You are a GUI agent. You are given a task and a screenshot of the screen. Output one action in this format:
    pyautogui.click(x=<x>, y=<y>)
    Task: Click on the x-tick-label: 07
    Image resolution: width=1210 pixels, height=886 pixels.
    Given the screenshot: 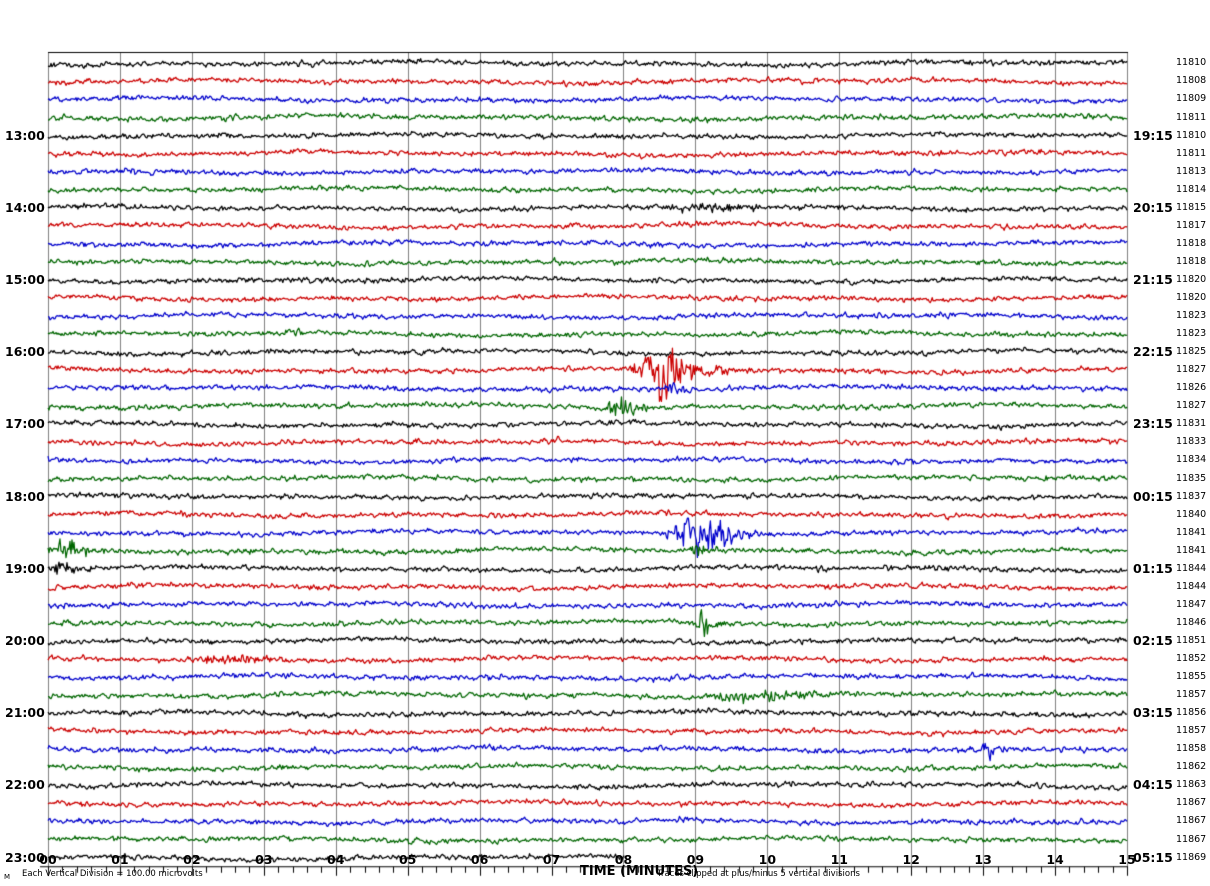 What is the action you would take?
    pyautogui.click(x=551, y=859)
    